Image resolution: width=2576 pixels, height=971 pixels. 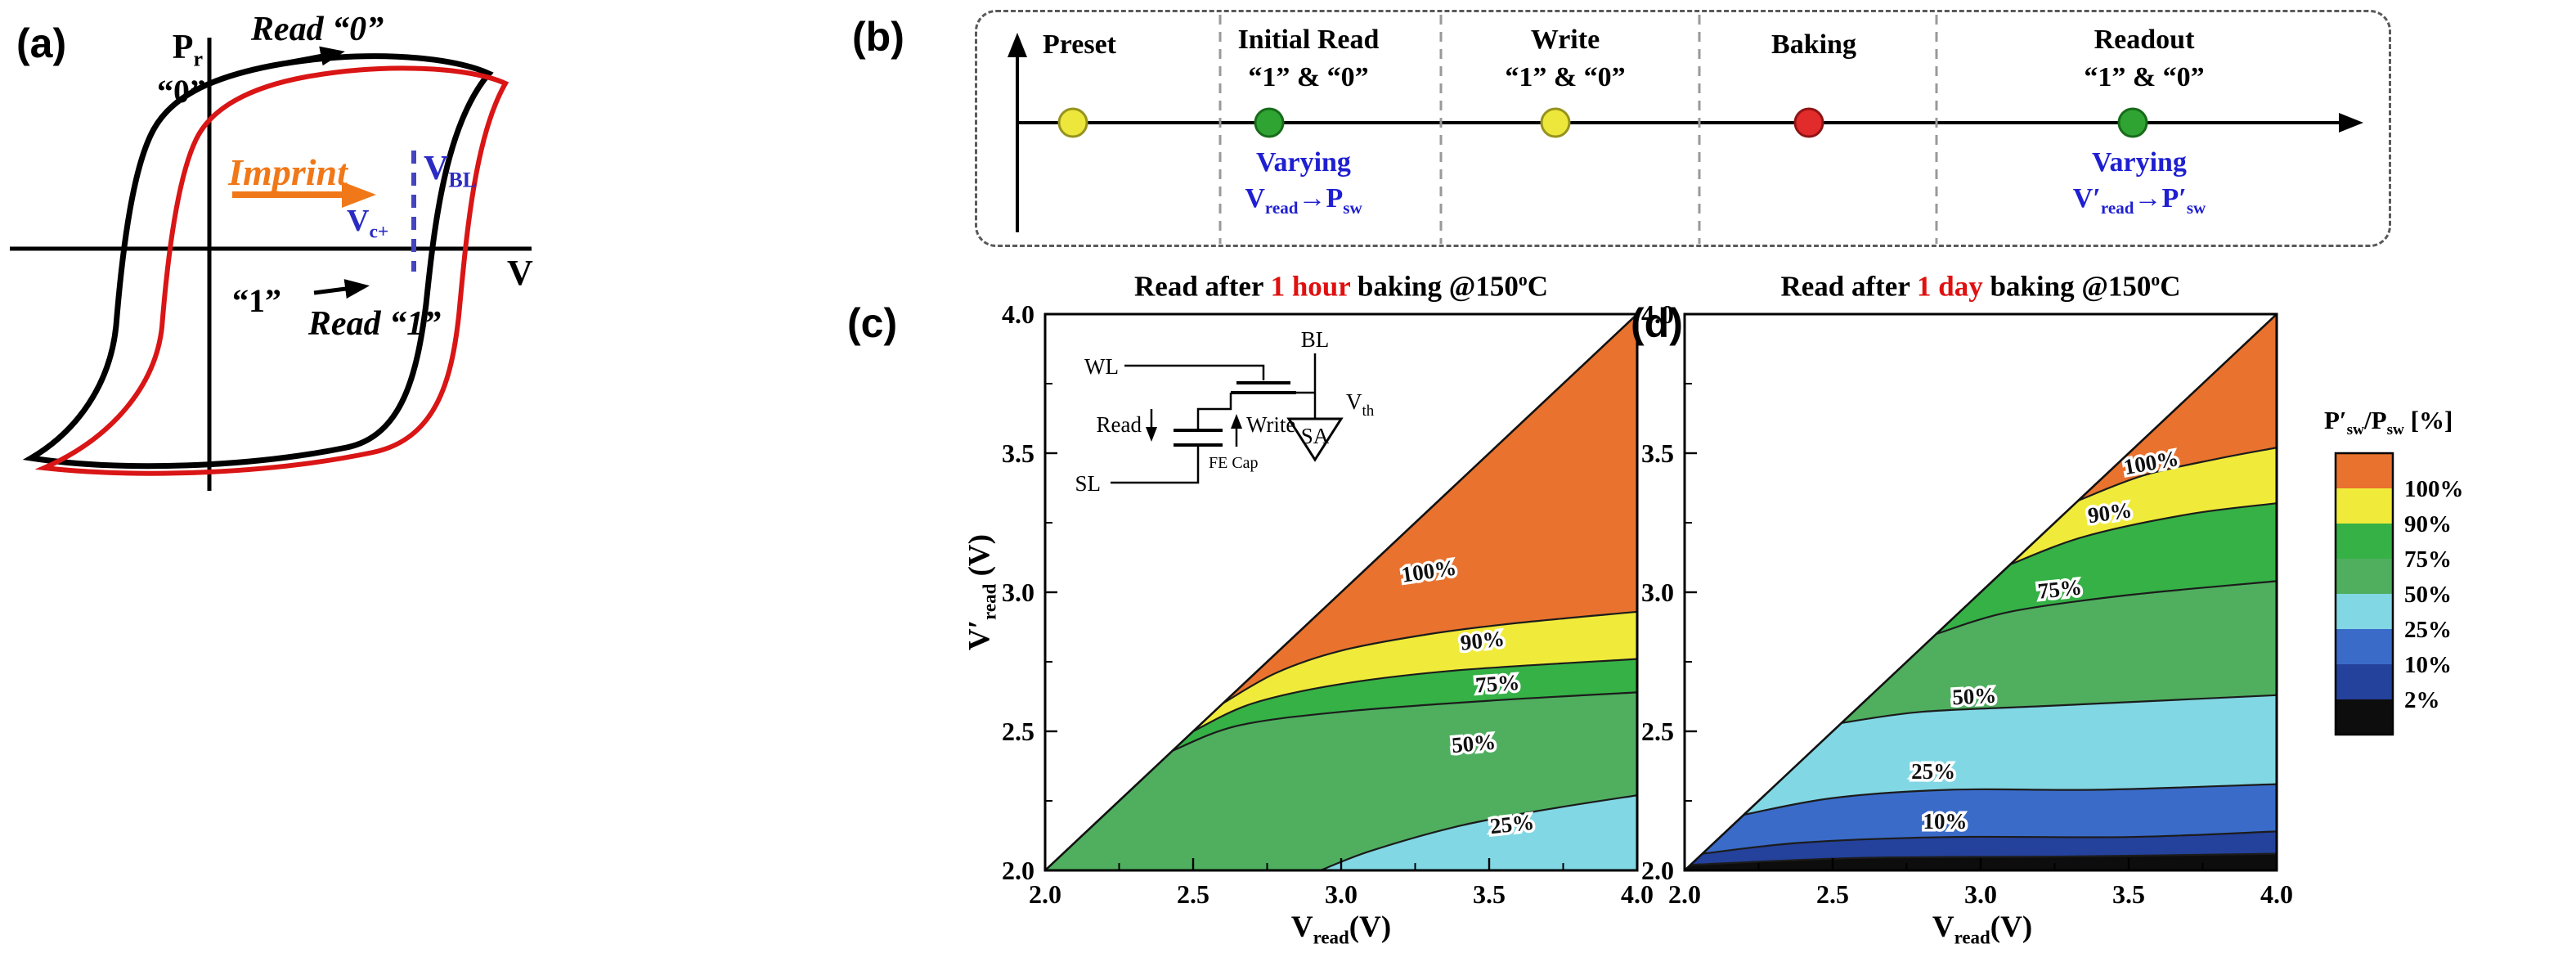 What do you see at coordinates (1088, 484) in the screenshot?
I see `sl-label: SL` at bounding box center [1088, 484].